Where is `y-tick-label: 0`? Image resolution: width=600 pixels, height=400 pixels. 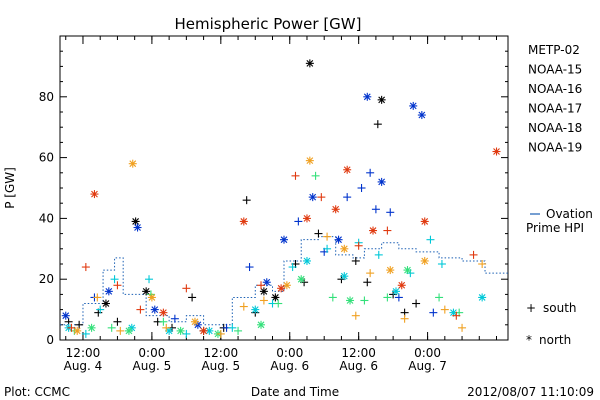
y-tick-label: 0 is located at coordinates (50, 340).